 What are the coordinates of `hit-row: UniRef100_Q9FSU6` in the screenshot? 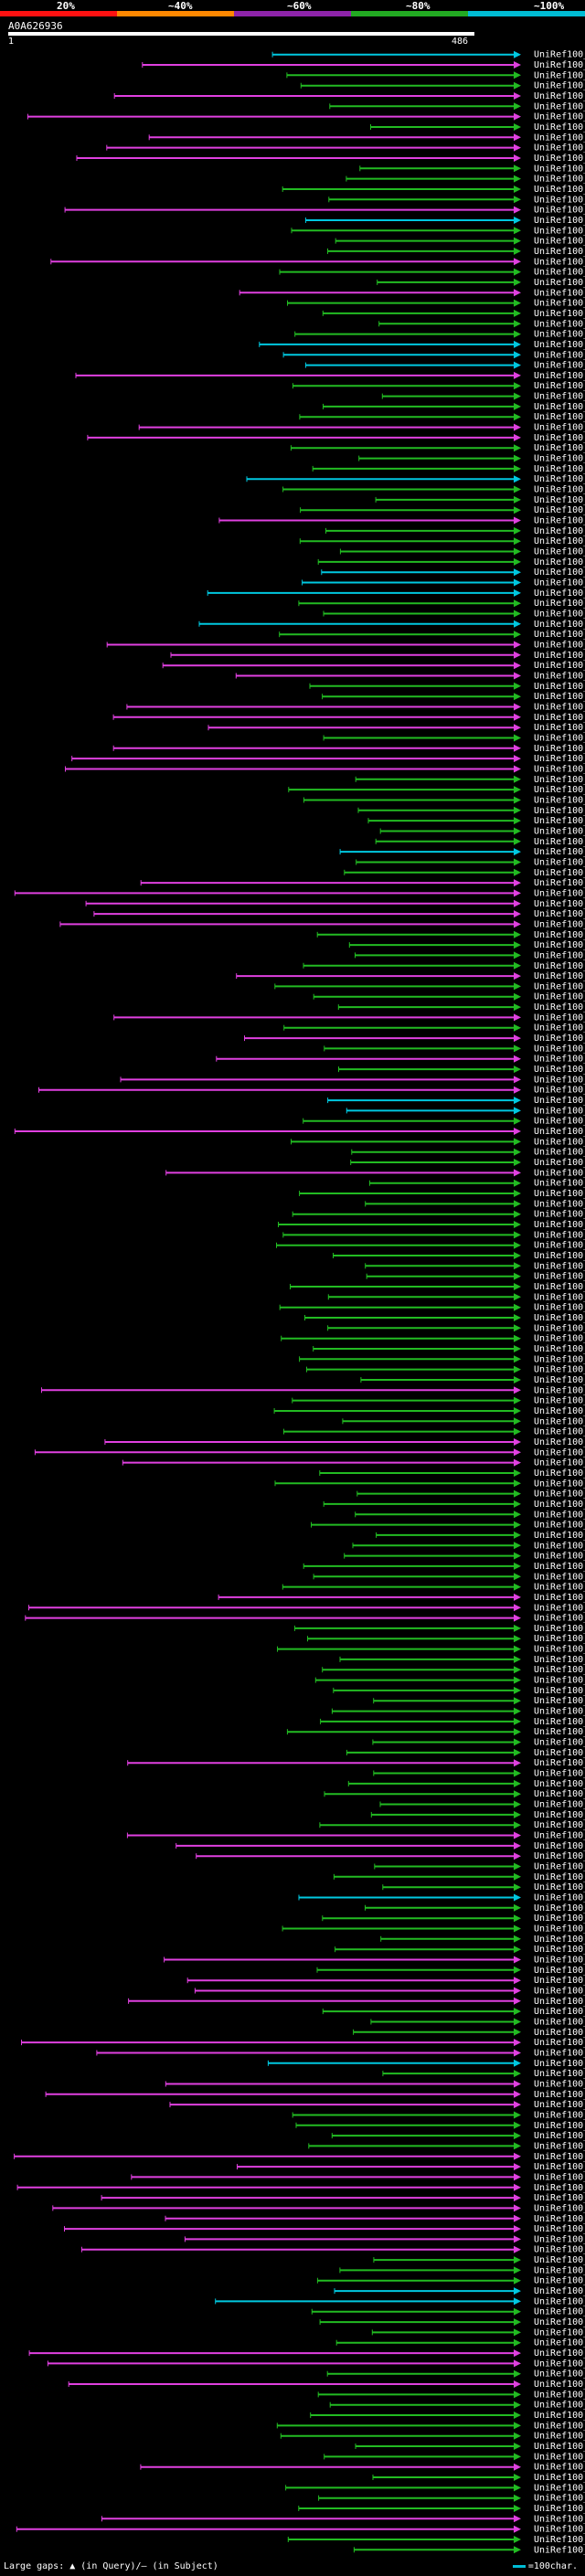 It's located at (434, 1028).